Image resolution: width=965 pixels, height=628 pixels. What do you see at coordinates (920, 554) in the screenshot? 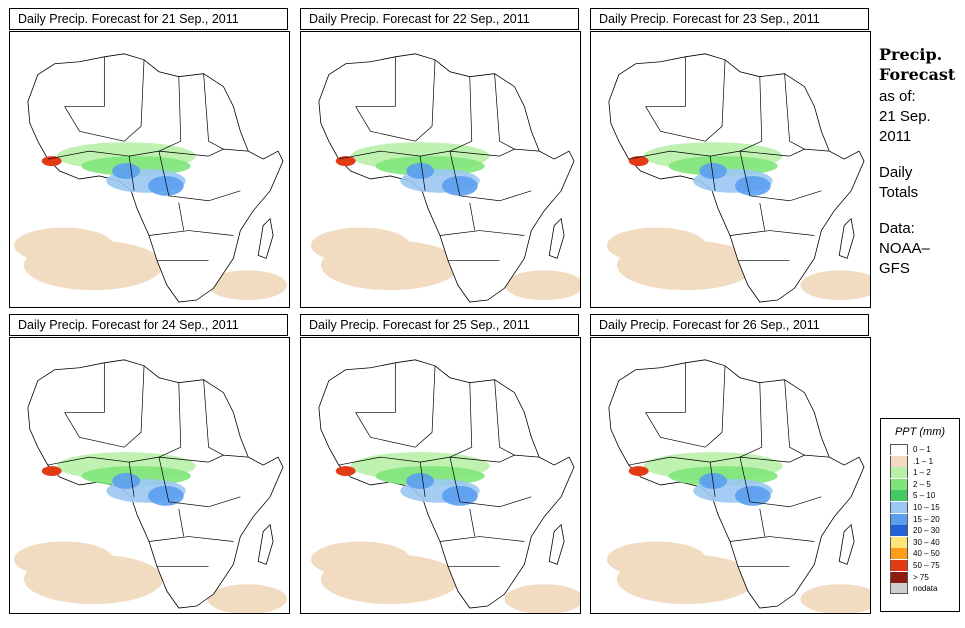
I see `legend-item: 40 – 50` at bounding box center [920, 554].